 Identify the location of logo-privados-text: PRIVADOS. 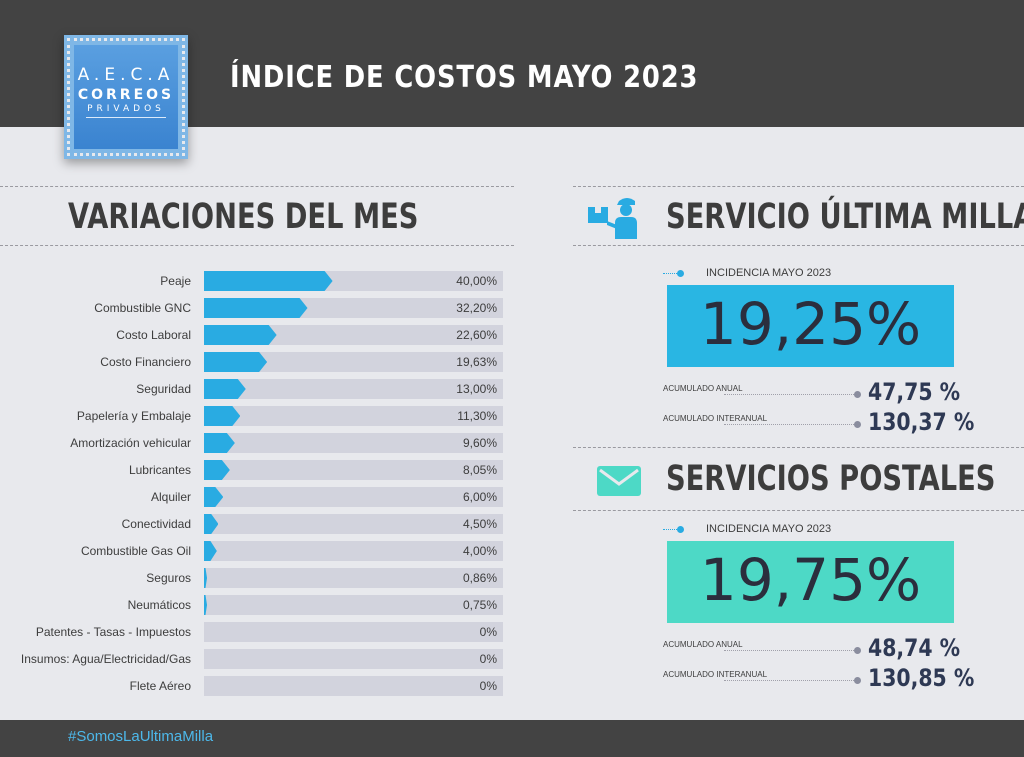
(126, 109).